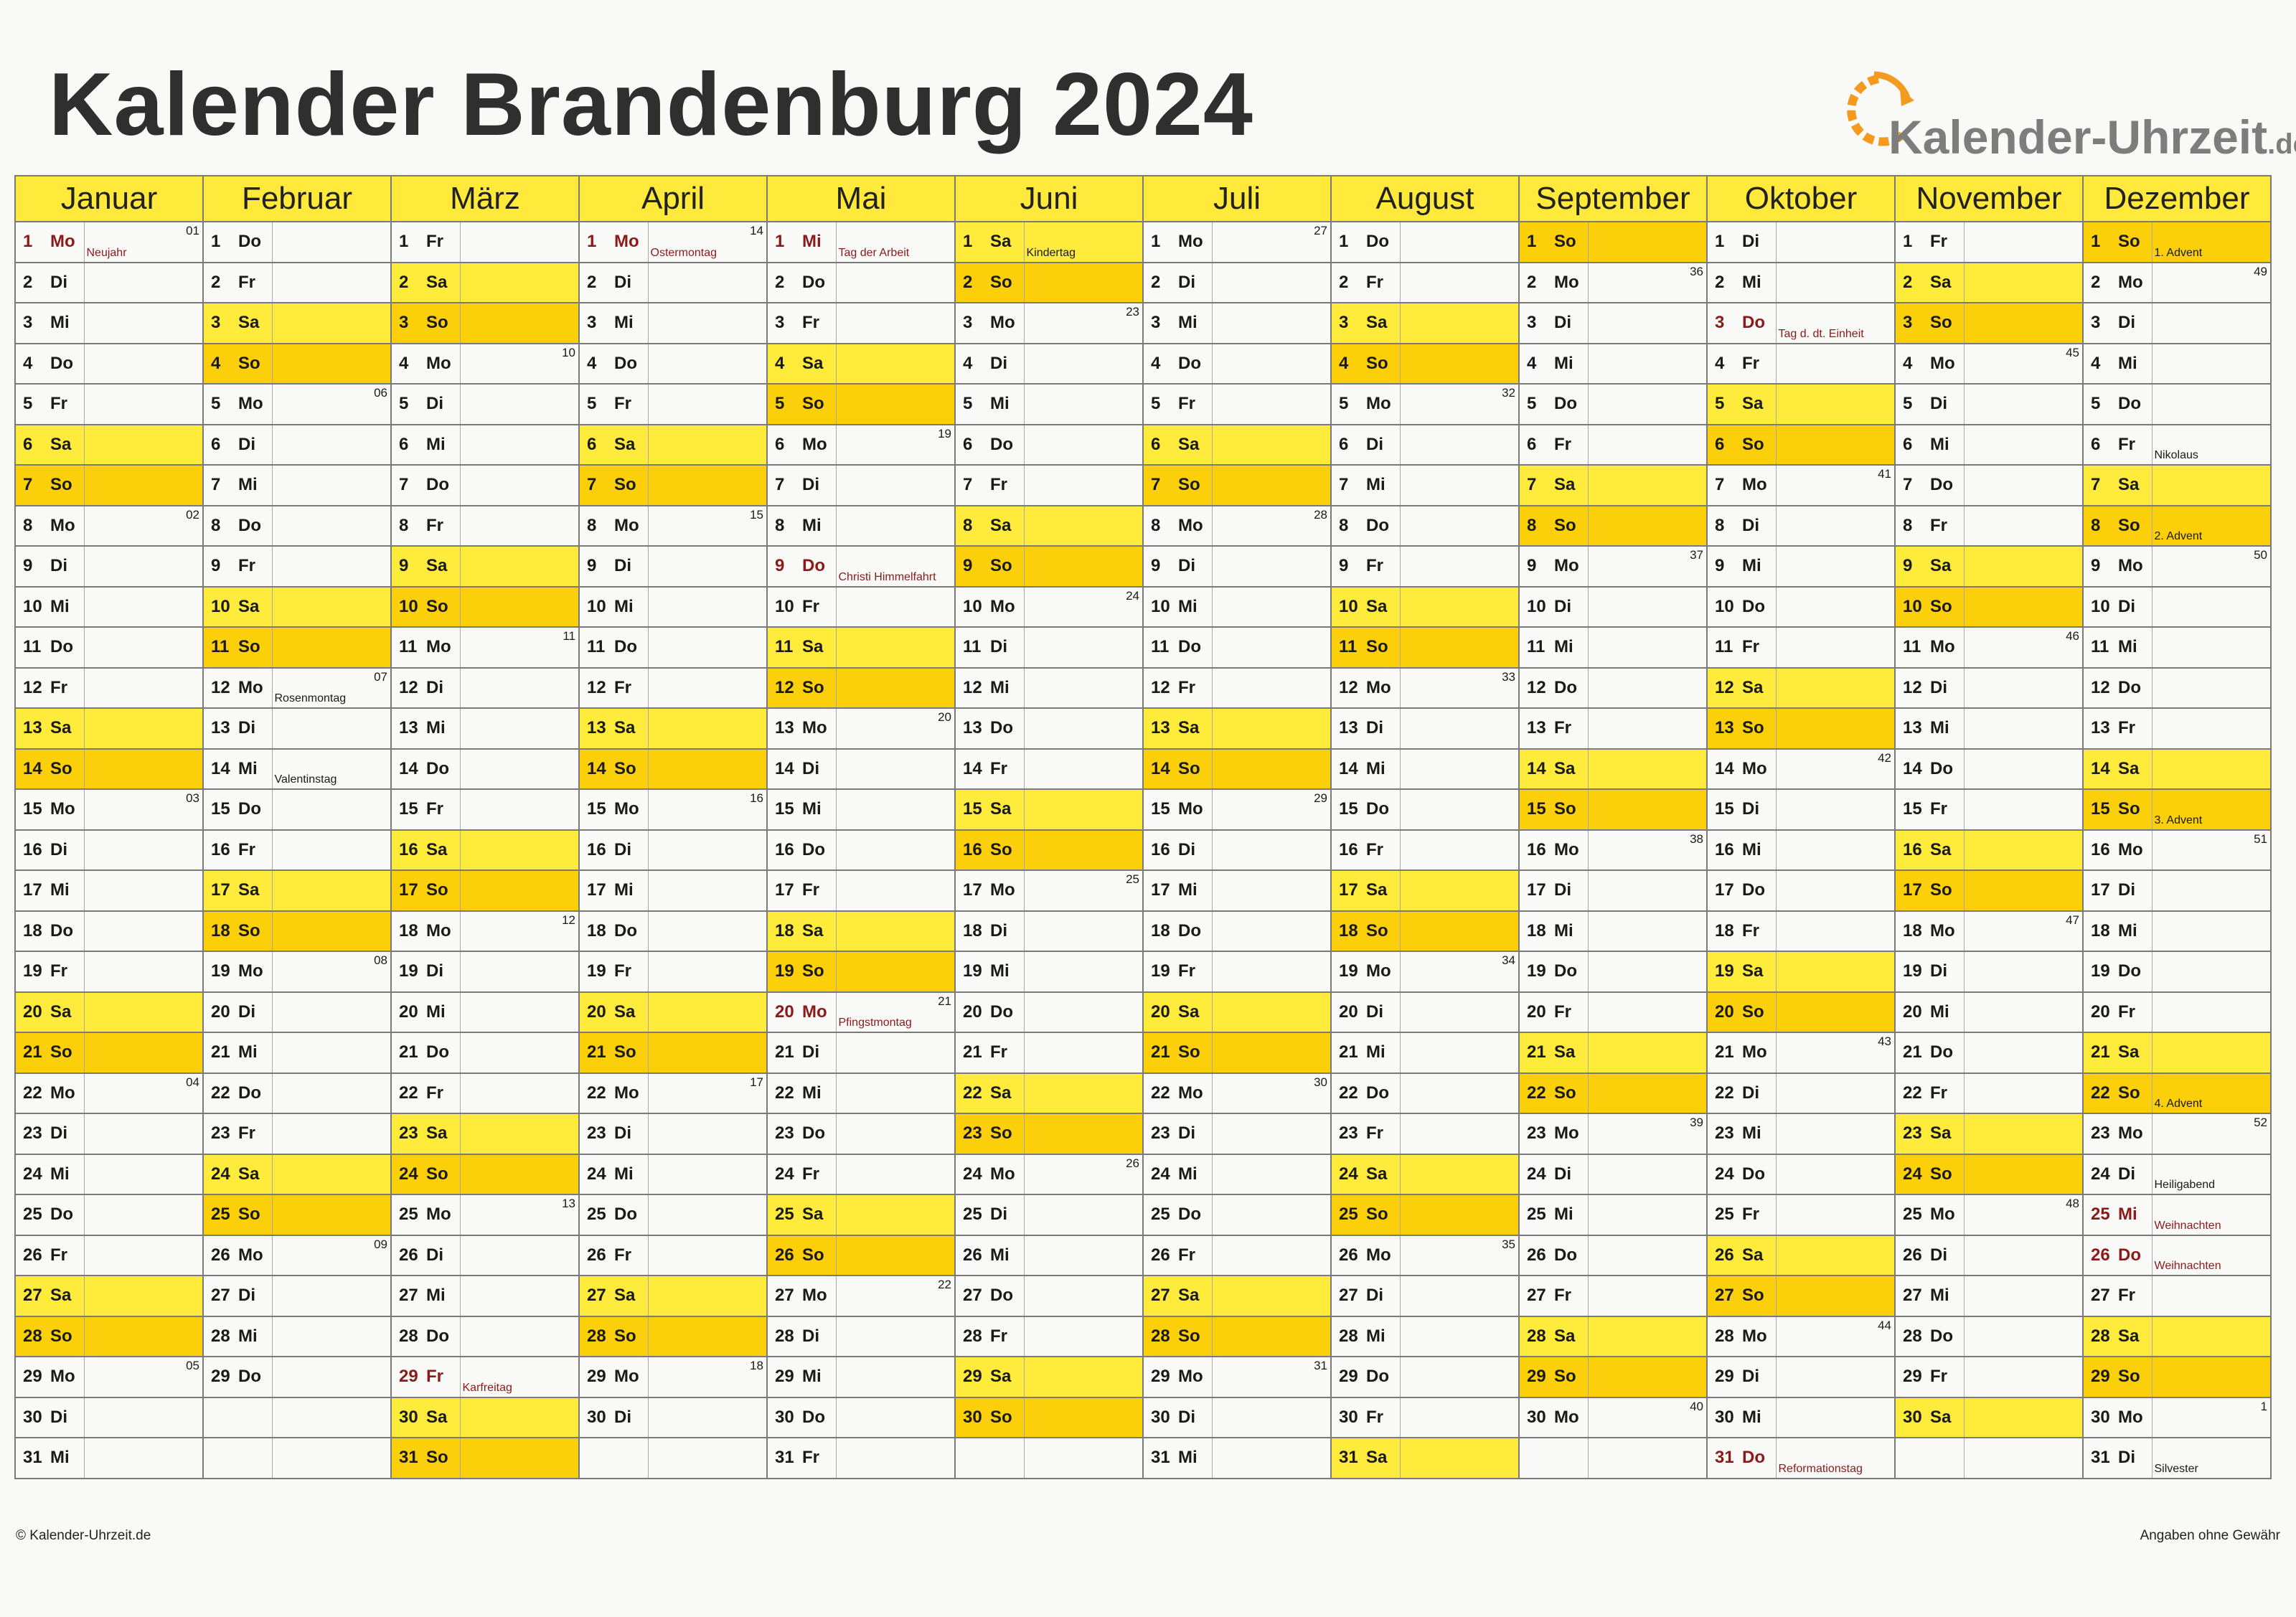 This screenshot has height=1617, width=2296. What do you see at coordinates (989, 606) in the screenshot?
I see `day-cell: 10 Mo` at bounding box center [989, 606].